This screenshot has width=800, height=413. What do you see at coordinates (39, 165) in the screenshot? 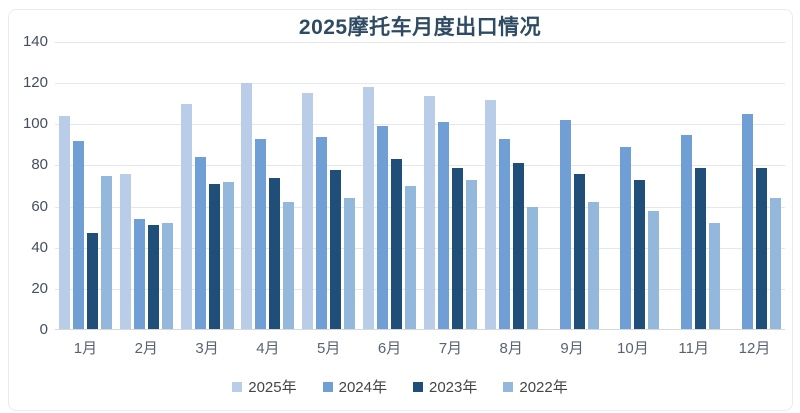
I see `y-tick-label: 80` at bounding box center [39, 165].